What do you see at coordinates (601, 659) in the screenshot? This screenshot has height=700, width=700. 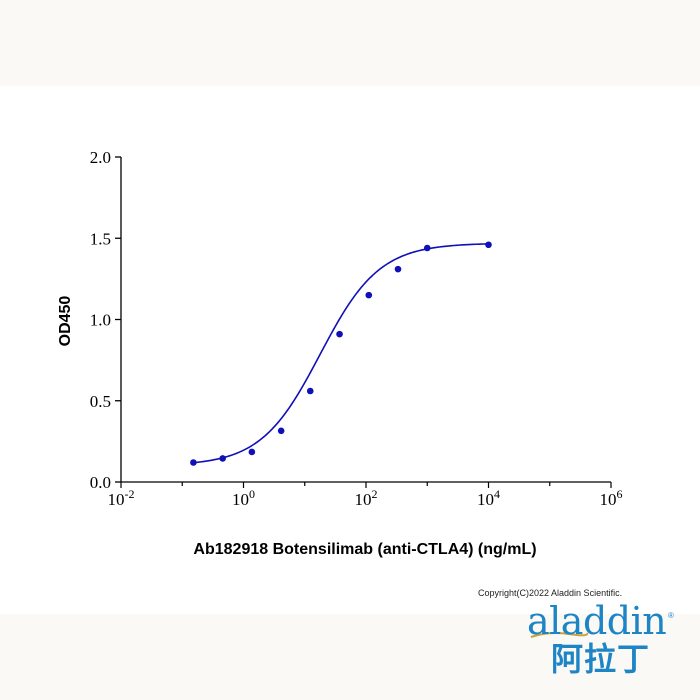 I see `logo-chinese-wordmark: 阿拉丁` at bounding box center [601, 659].